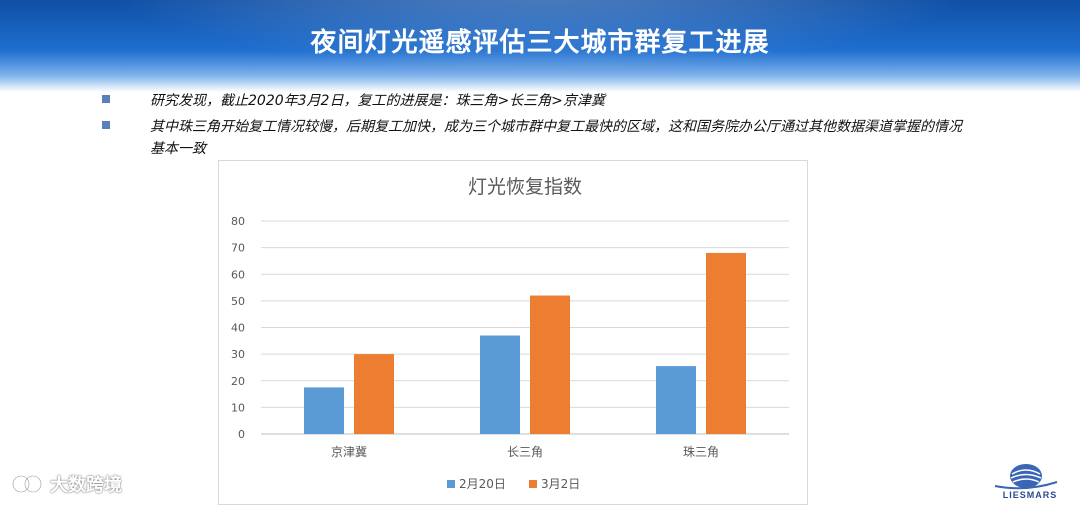  What do you see at coordinates (238, 328) in the screenshot?
I see `y-tick-label: 40` at bounding box center [238, 328].